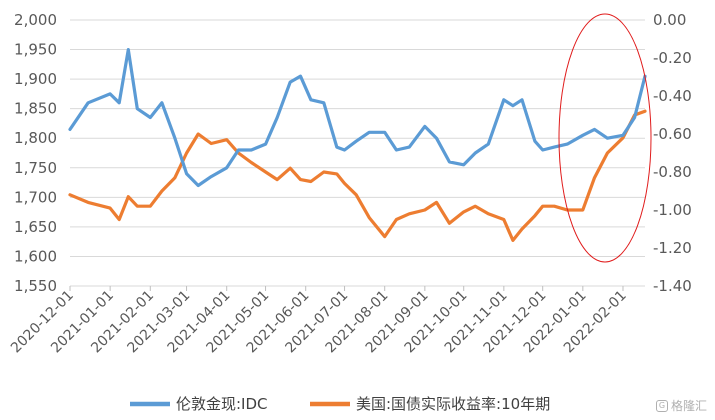 This screenshot has height=420, width=715. What do you see at coordinates (35, 286) in the screenshot?
I see `left-y-tick-label: 1,550` at bounding box center [35, 286].